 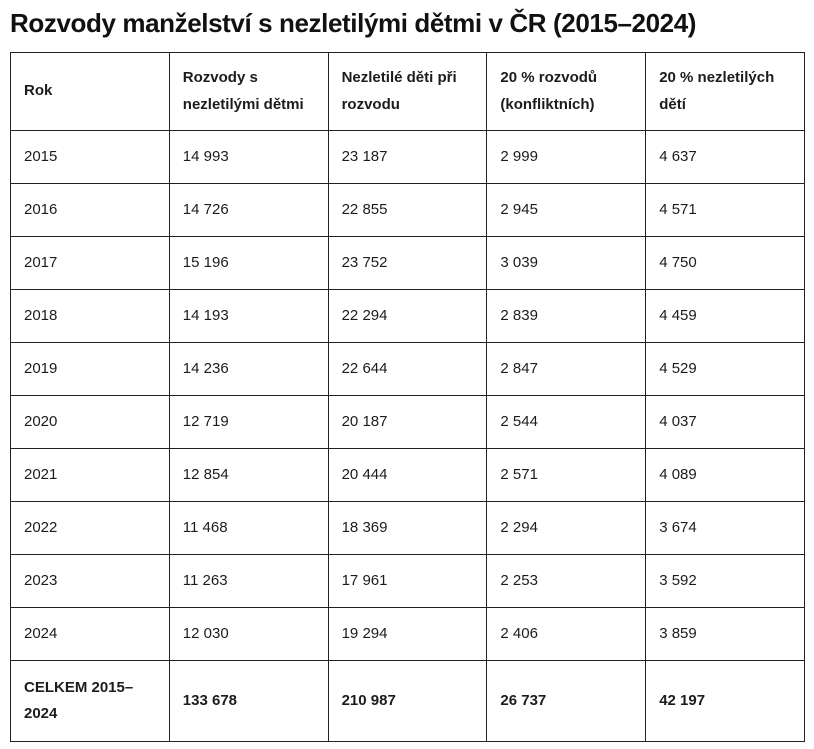 What do you see at coordinates (248, 701) in the screenshot?
I see `total-cell: 133 678` at bounding box center [248, 701].